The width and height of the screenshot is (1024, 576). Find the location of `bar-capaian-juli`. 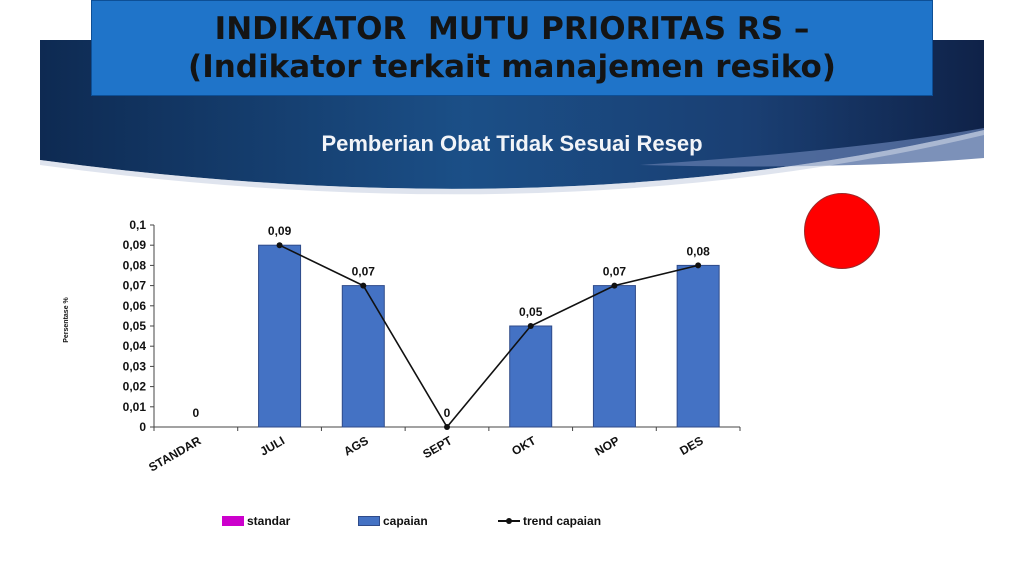

bar-capaian-juli is located at coordinates (280, 336).